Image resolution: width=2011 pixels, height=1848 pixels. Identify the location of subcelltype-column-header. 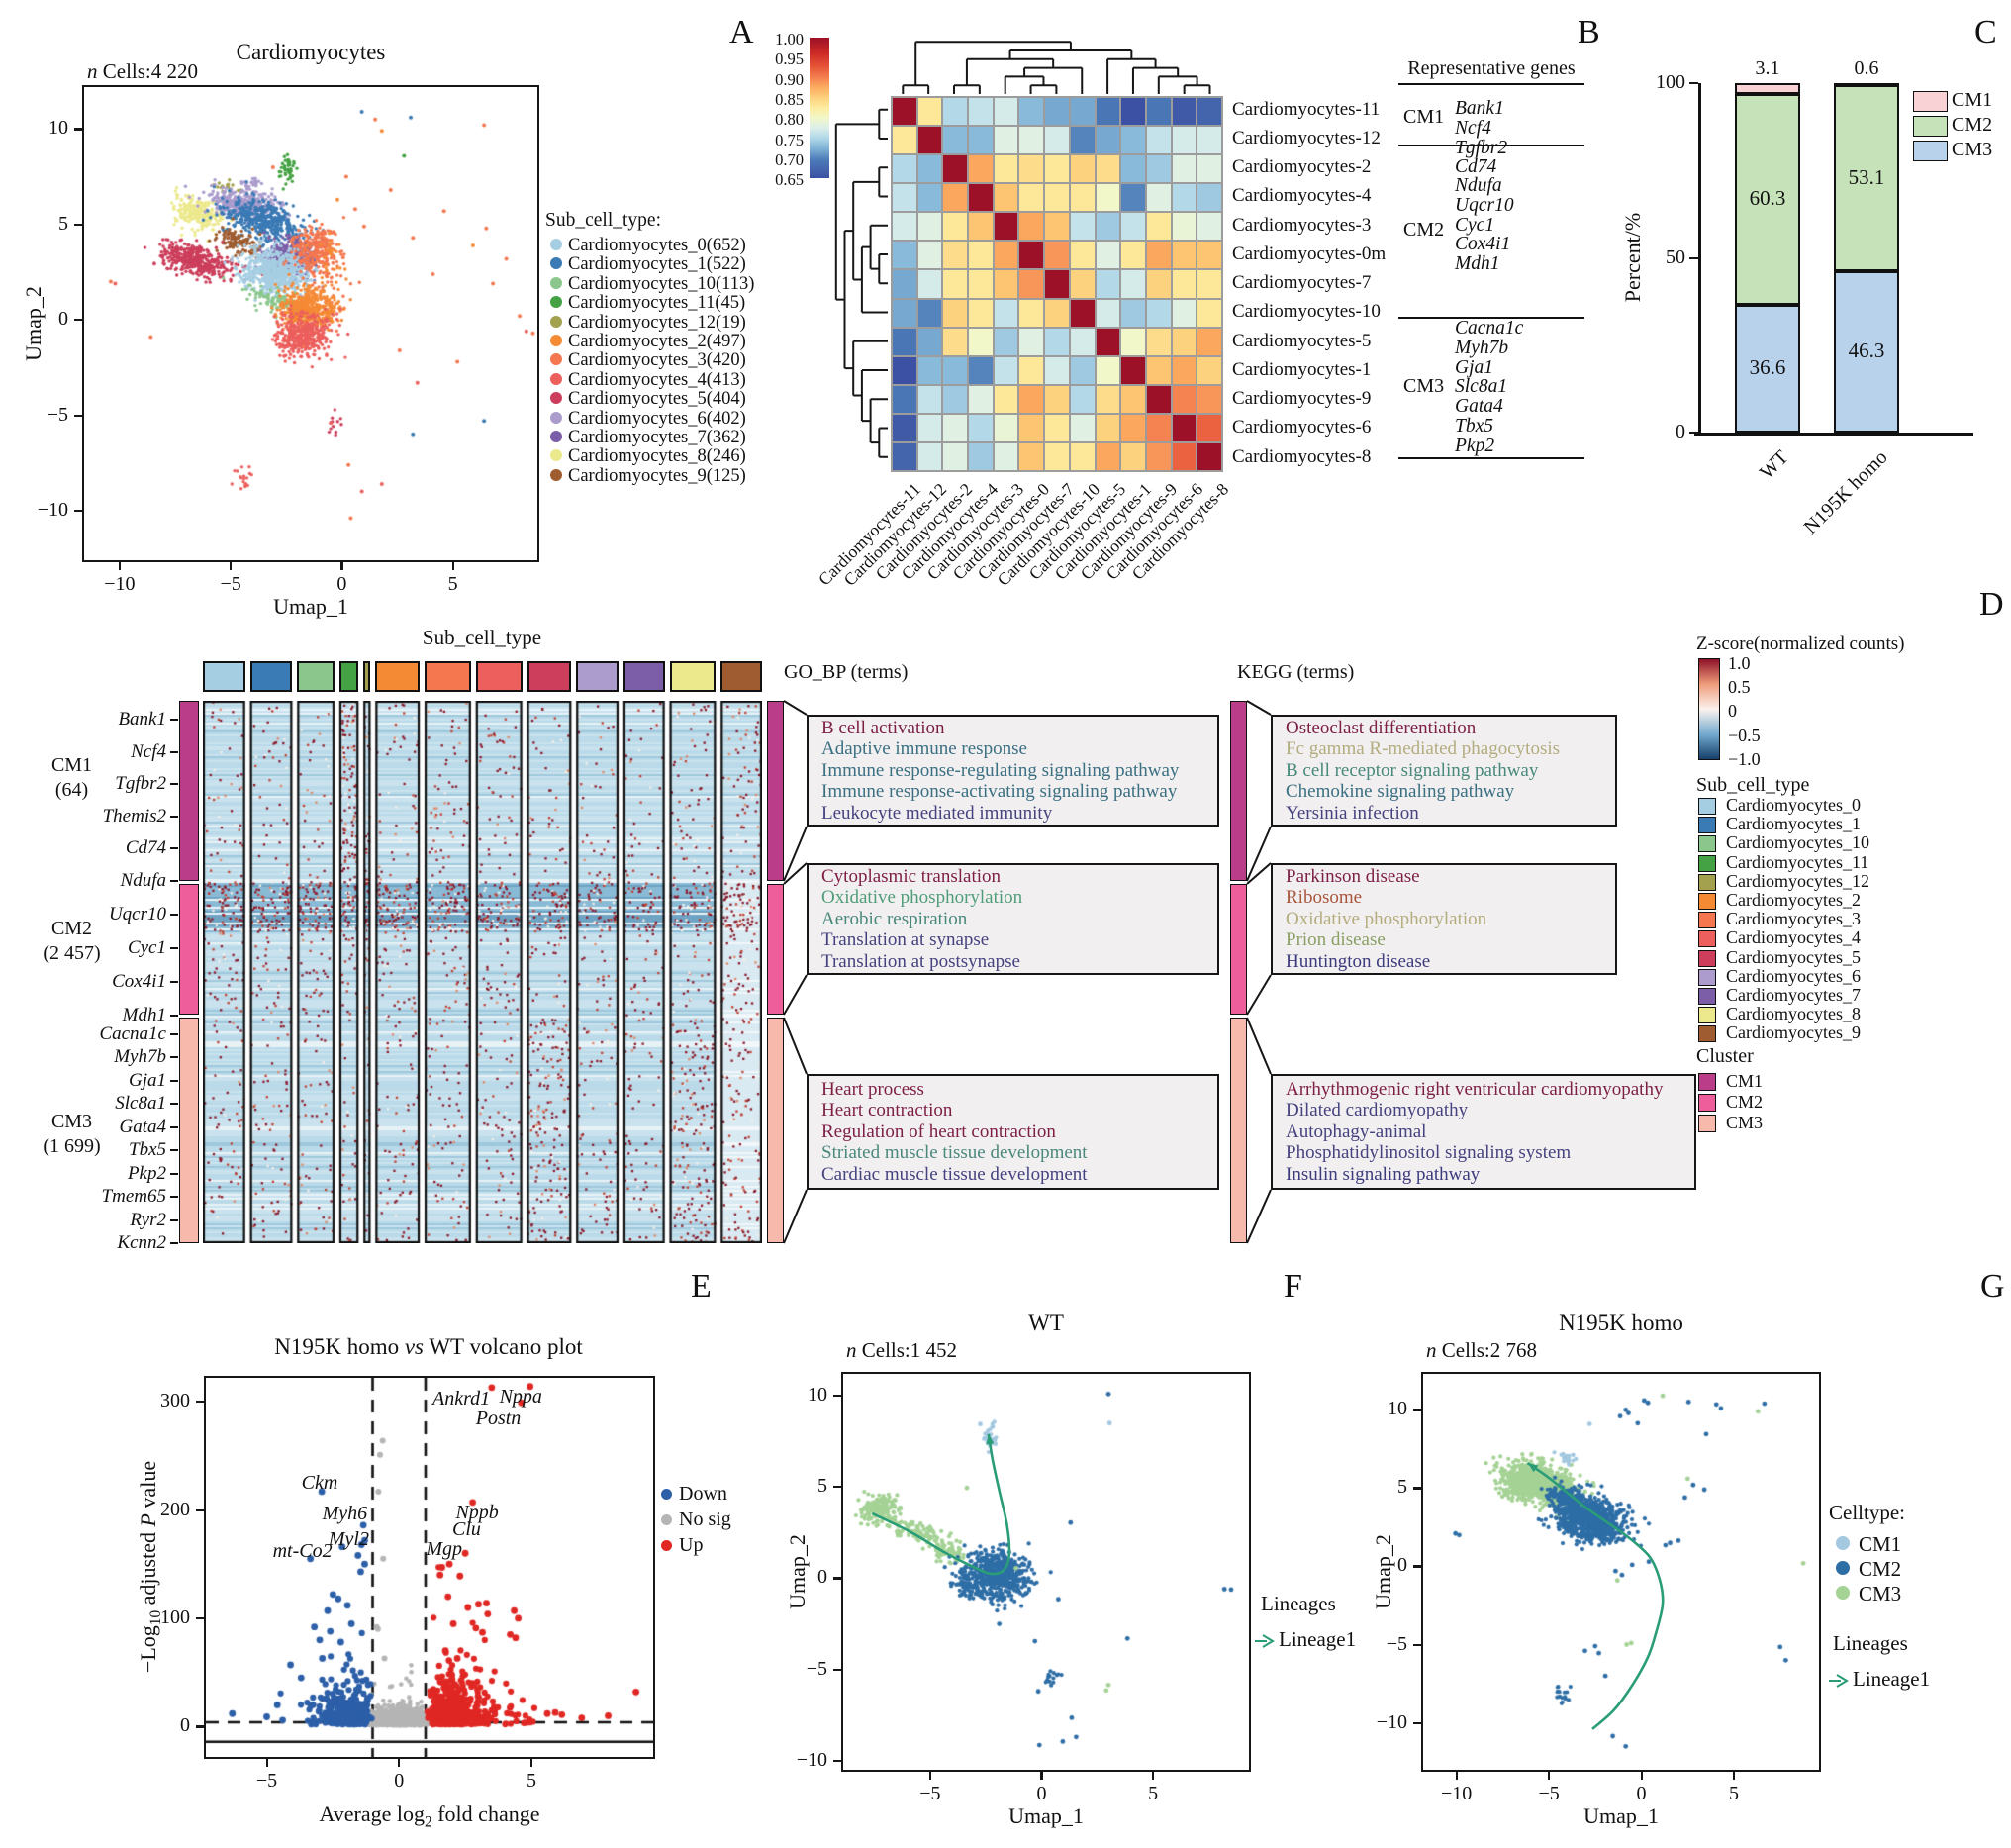
(271, 676).